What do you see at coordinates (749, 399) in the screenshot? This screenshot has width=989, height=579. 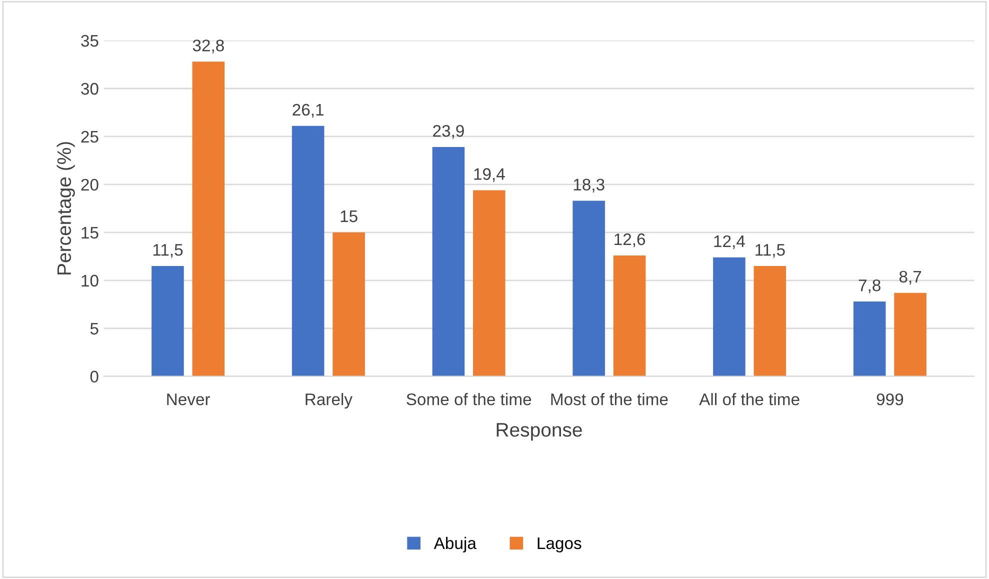 I see `x-tick-label: All of the time` at bounding box center [749, 399].